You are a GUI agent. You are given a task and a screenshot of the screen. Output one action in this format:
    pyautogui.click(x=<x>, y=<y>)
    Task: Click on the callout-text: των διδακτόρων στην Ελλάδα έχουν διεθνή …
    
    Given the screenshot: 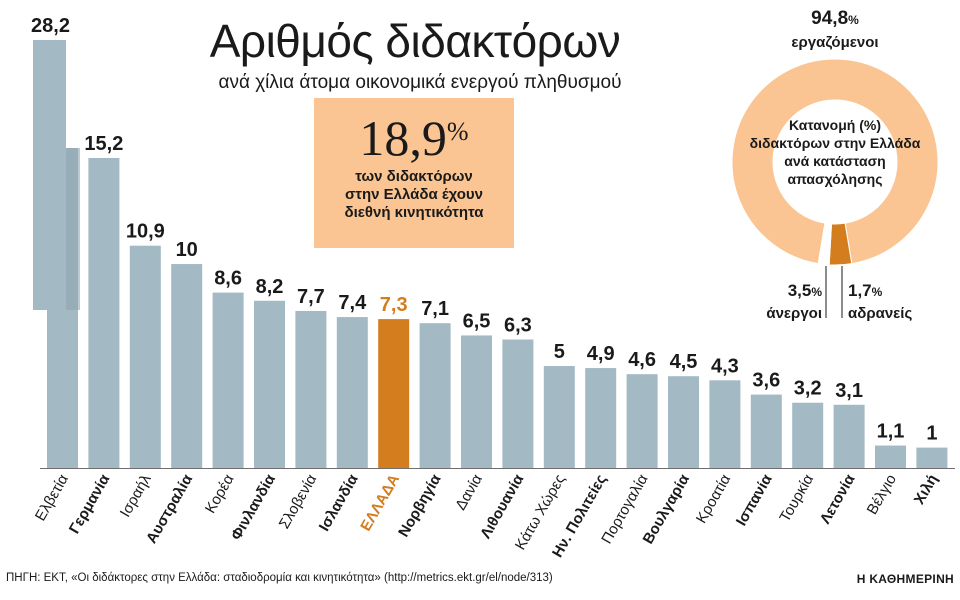 What is the action you would take?
    pyautogui.click(x=414, y=194)
    